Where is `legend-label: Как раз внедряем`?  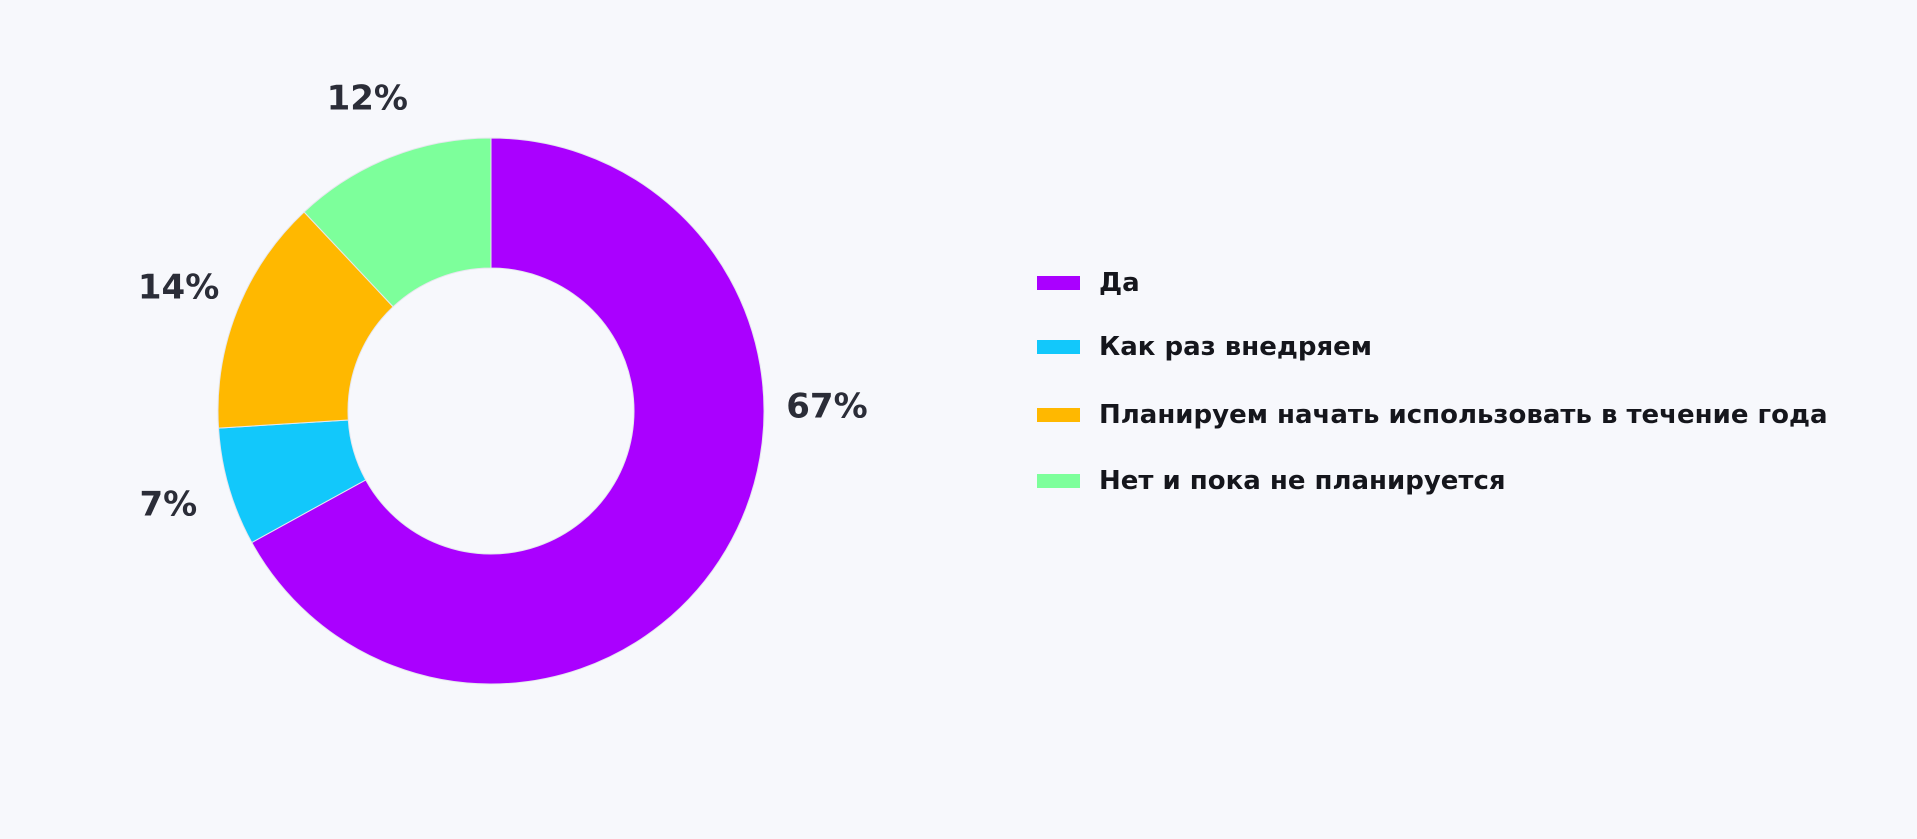 legend-label: Как раз внедряем is located at coordinates (1236, 347).